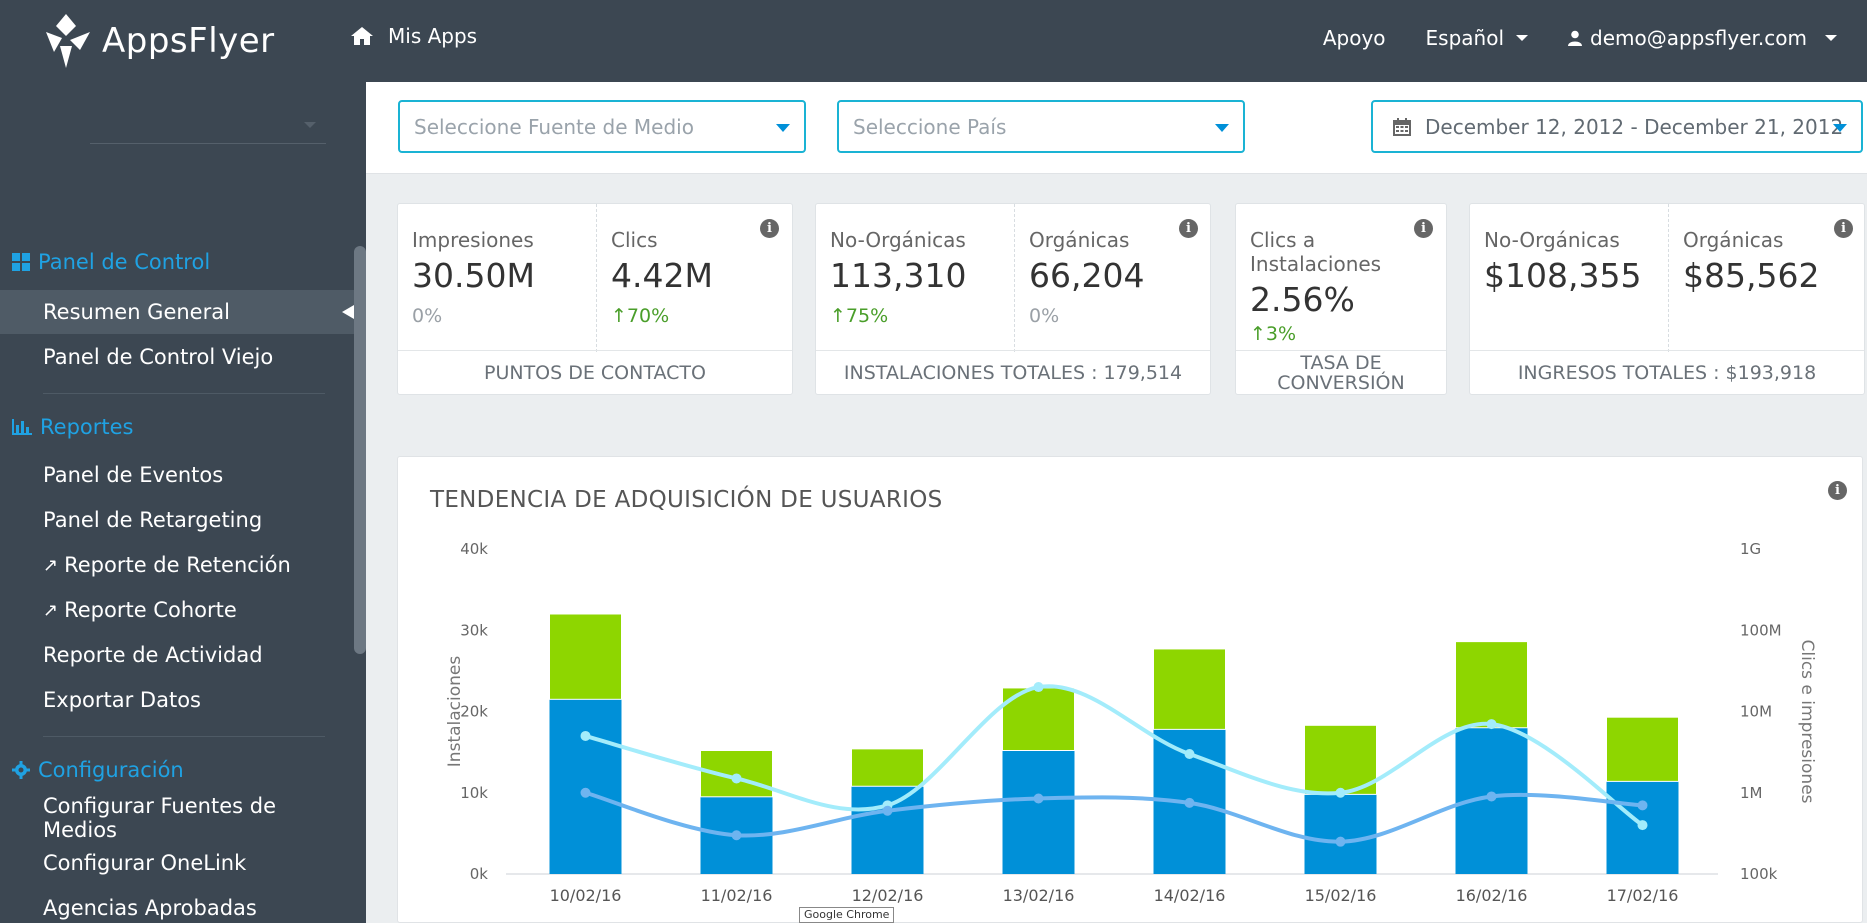 This screenshot has height=923, width=1867. I want to click on sidebar-item-reporte-cohorte: ↗ Reporte Cohorte, so click(177, 610).